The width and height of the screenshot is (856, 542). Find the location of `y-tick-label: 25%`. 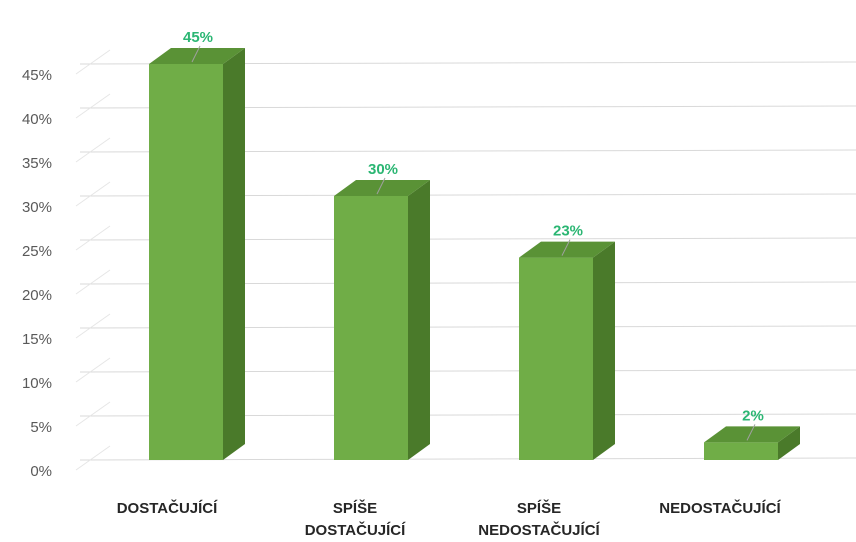

y-tick-label: 25% is located at coordinates (37, 251).